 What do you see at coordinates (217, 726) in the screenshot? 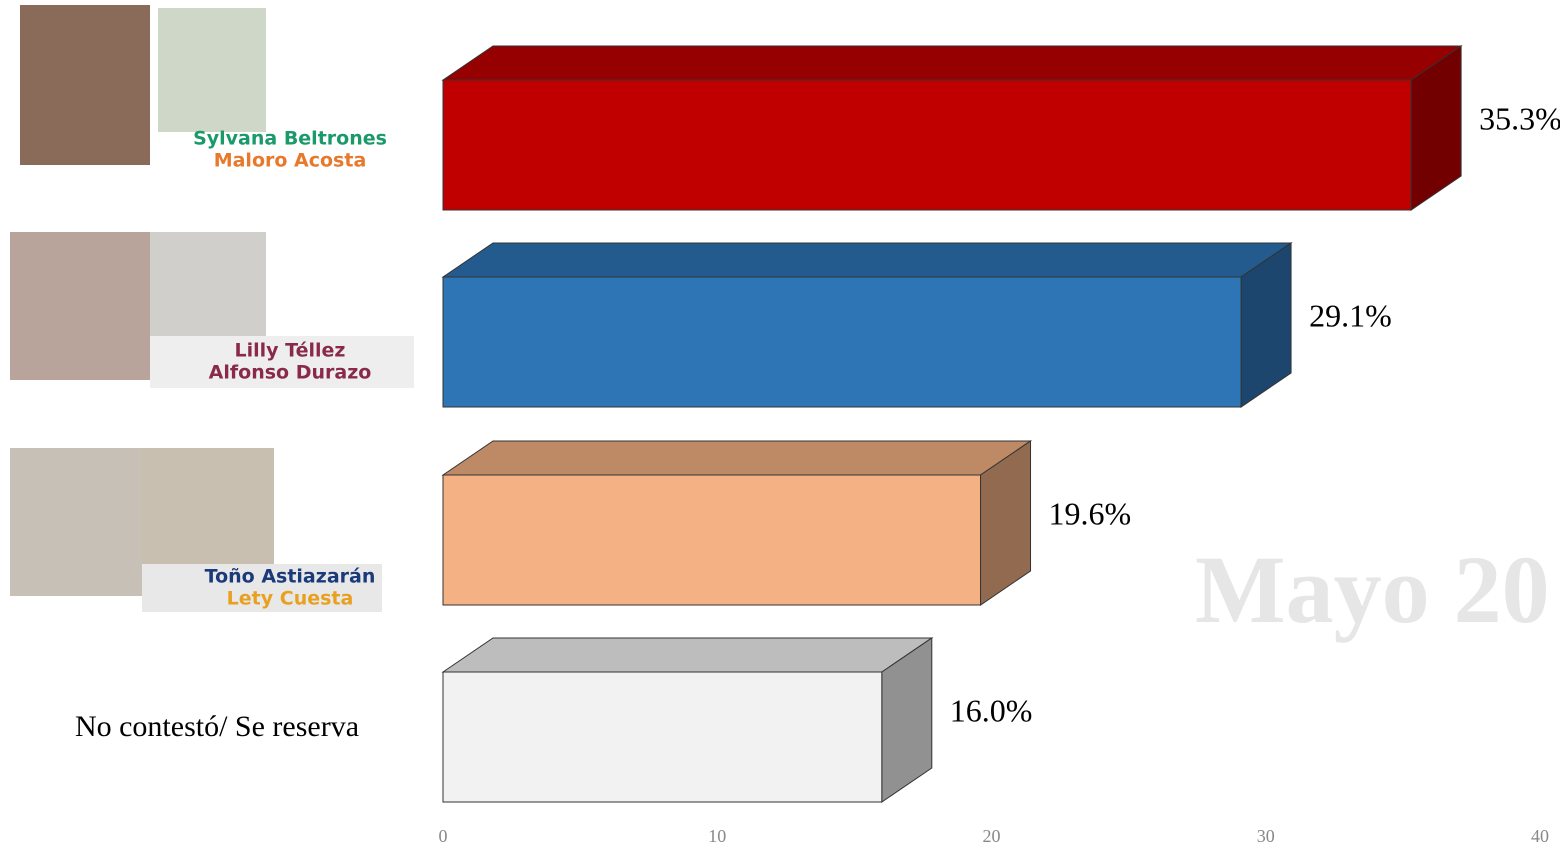
I see `category-label: No contestó/ Se reserva` at bounding box center [217, 726].